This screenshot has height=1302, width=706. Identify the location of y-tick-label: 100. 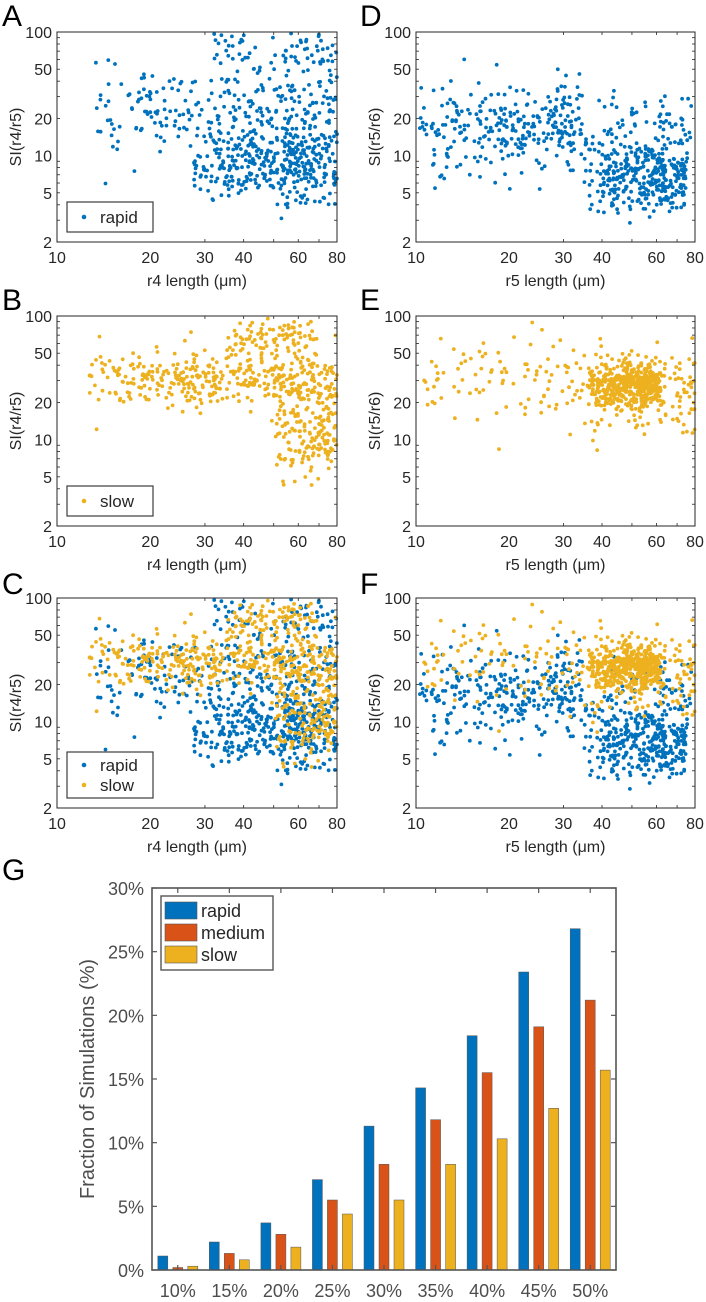
(38, 33).